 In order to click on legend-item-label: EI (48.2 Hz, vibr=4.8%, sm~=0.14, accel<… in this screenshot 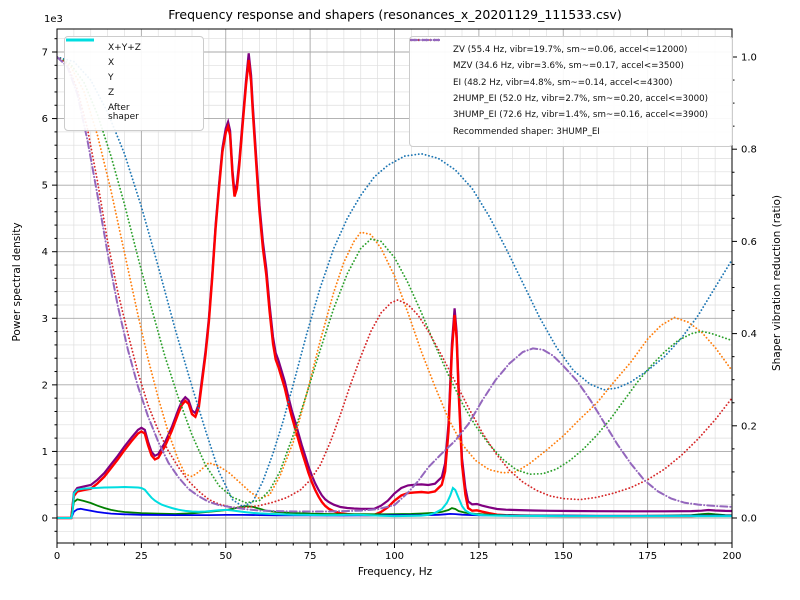, I will do `click(563, 82)`.